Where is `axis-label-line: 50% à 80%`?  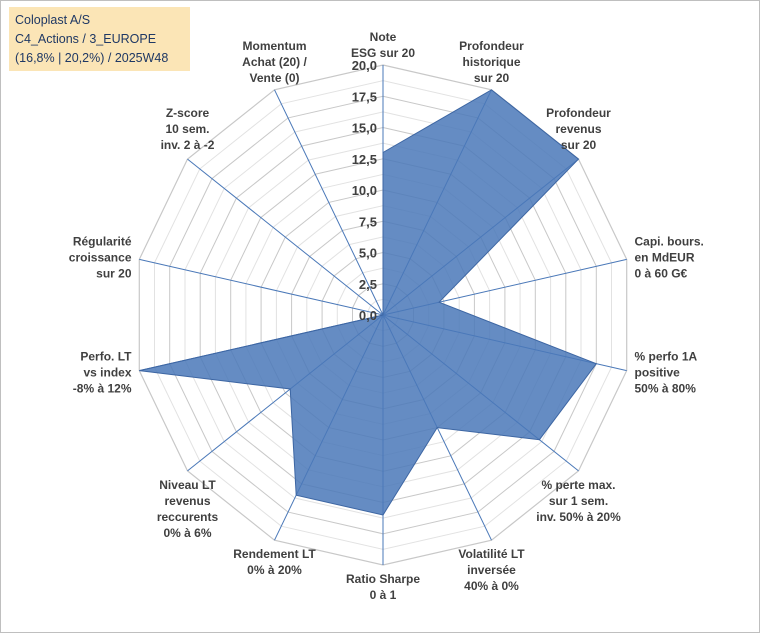 axis-label-line: 50% à 80% is located at coordinates (666, 388).